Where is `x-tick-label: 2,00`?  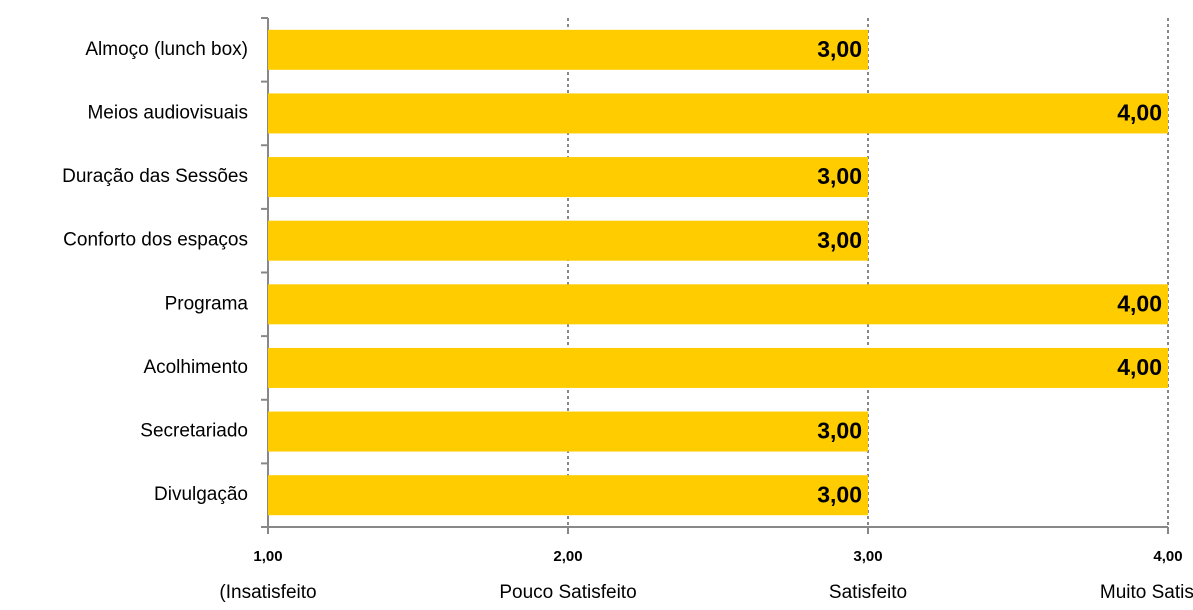 x-tick-label: 2,00 is located at coordinates (567, 556).